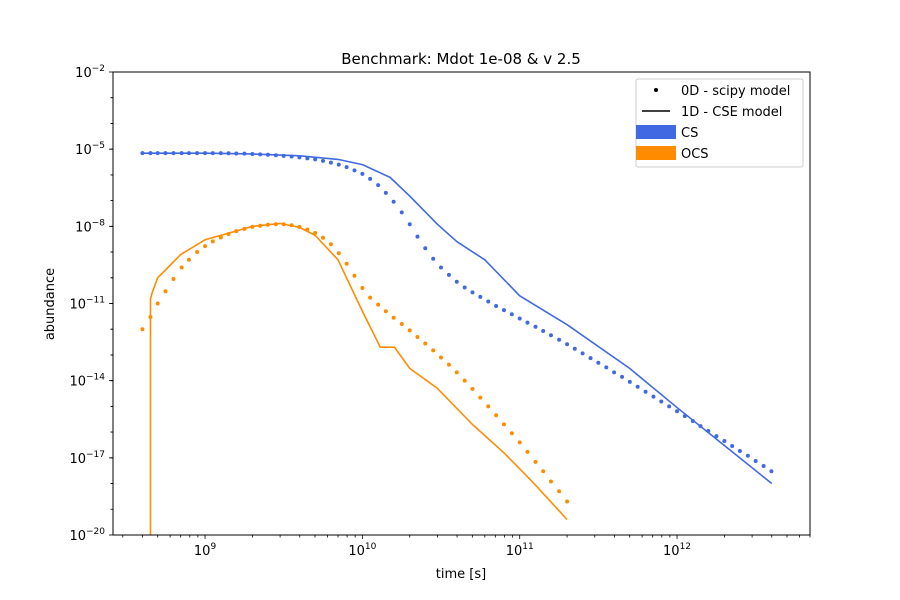  Describe the element at coordinates (87, 304) in the screenshot. I see `y-tick-label: 10−11` at that location.